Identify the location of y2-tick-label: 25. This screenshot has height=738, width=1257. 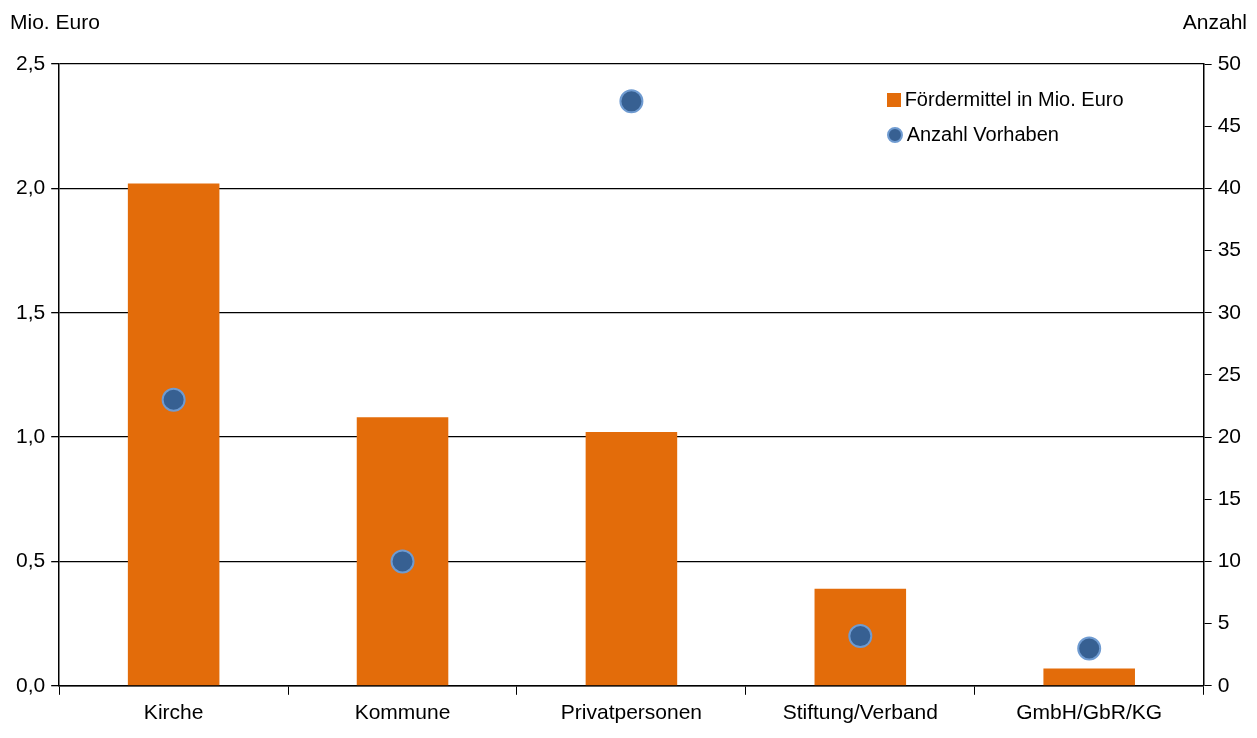
(1229, 373).